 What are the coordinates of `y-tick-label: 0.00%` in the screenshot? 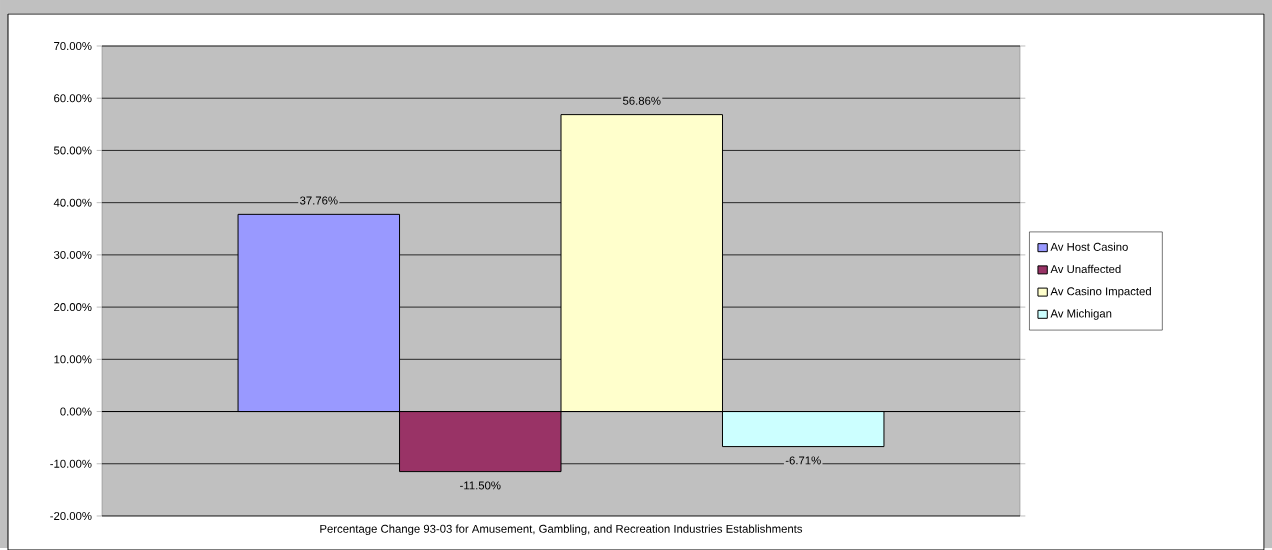 It's located at (76, 411).